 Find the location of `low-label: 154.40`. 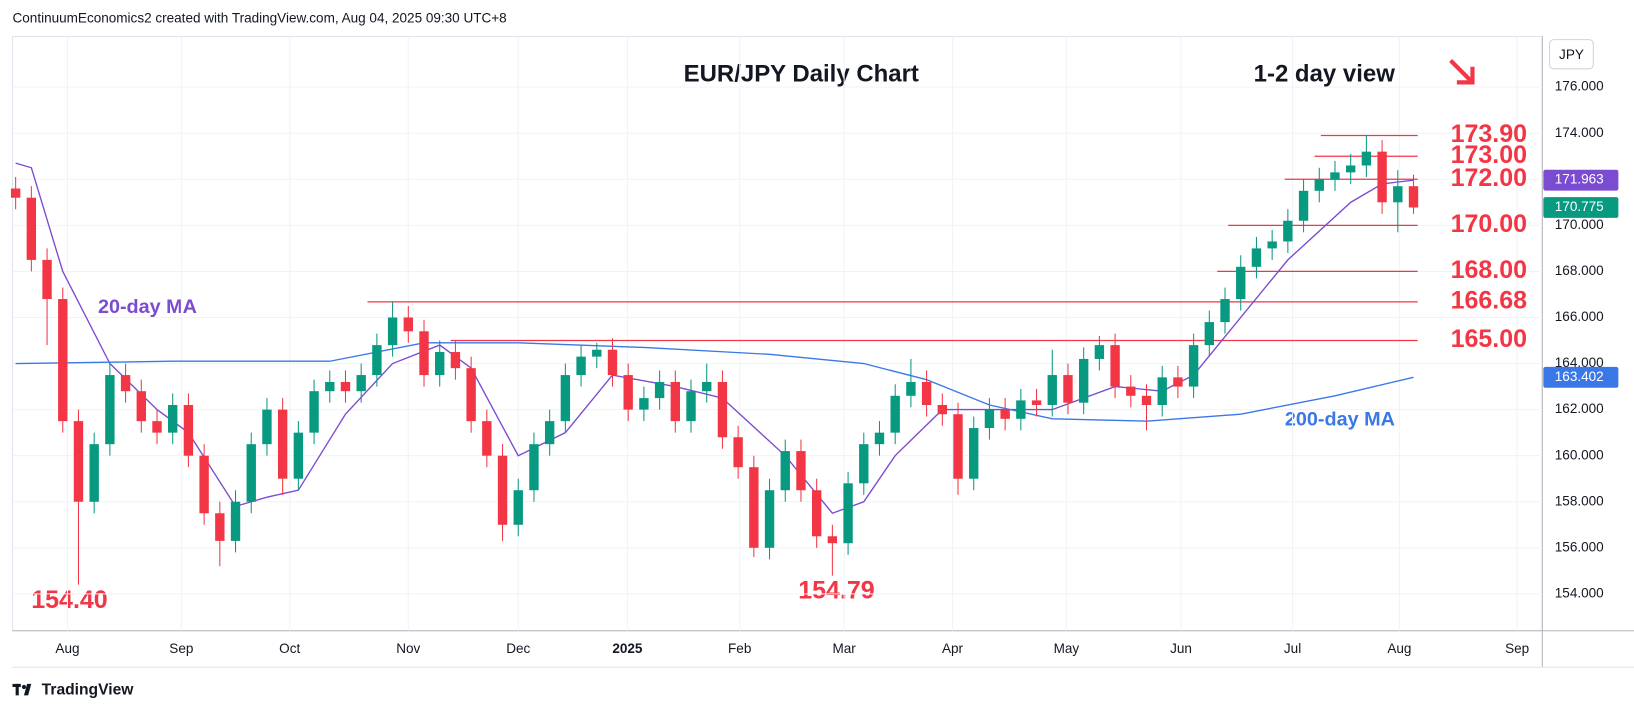

low-label: 154.40 is located at coordinates (69, 600).